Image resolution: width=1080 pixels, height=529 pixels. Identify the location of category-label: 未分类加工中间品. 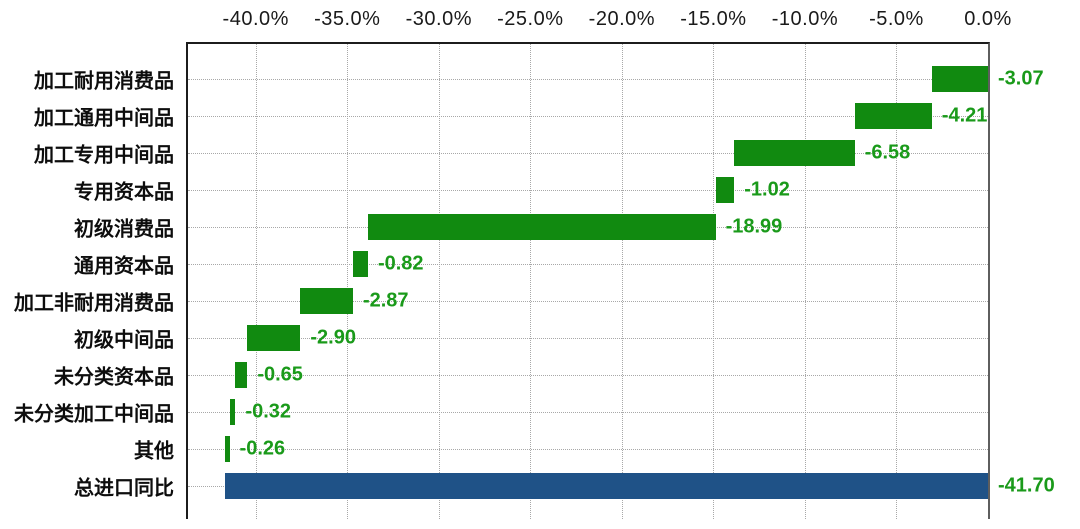
(94, 414).